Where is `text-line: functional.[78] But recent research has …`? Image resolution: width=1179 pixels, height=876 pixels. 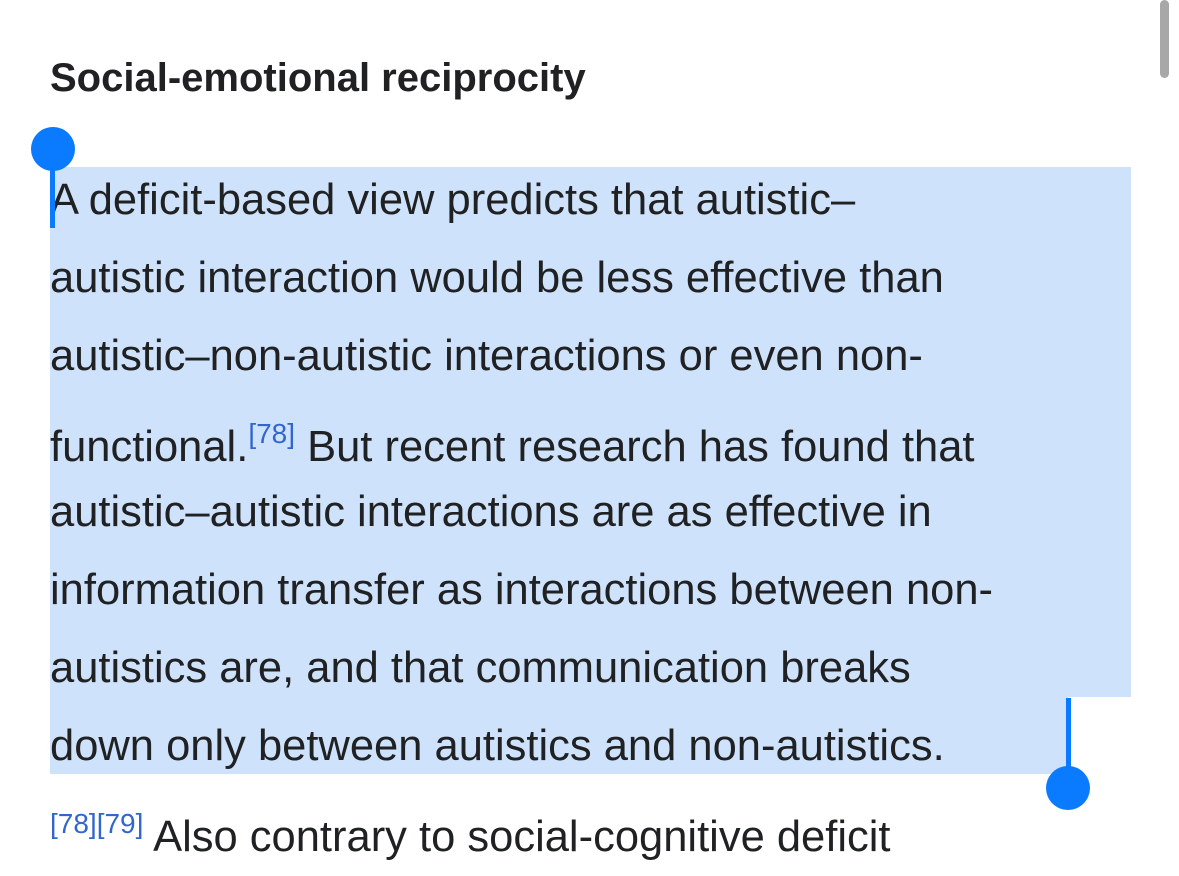
text-line: functional.[78] But recent research has … is located at coordinates (512, 434).